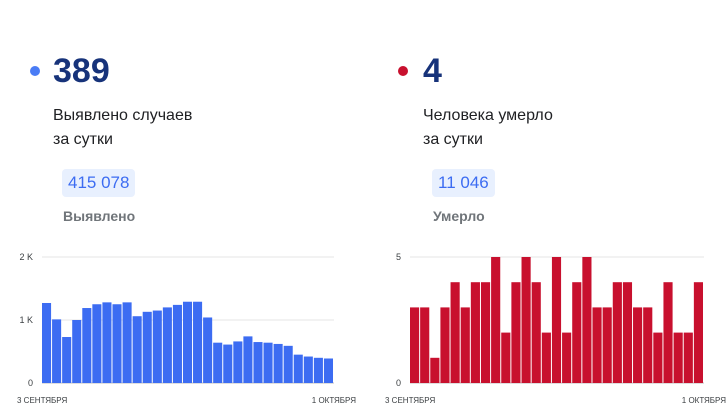 The width and height of the screenshot is (727, 407). What do you see at coordinates (35, 71) in the screenshot?
I see `cases-dot-icon` at bounding box center [35, 71].